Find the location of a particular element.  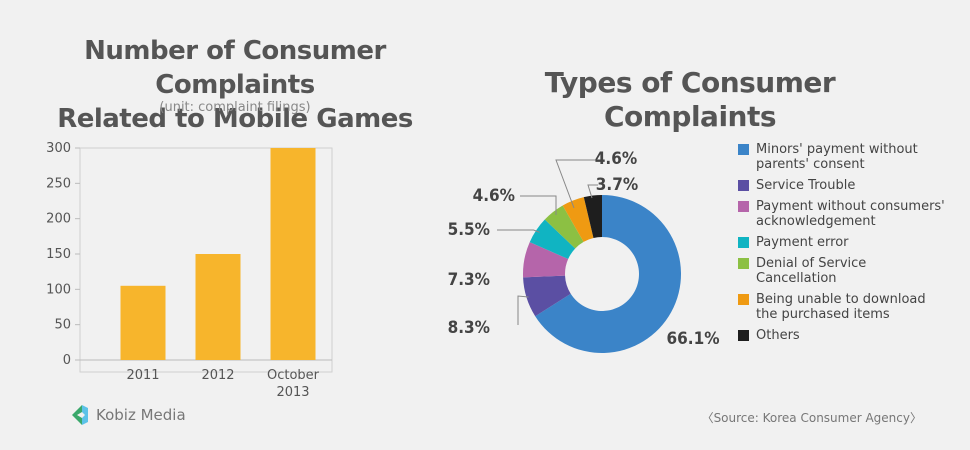

kobiz-logo-icon is located at coordinates (80, 415).